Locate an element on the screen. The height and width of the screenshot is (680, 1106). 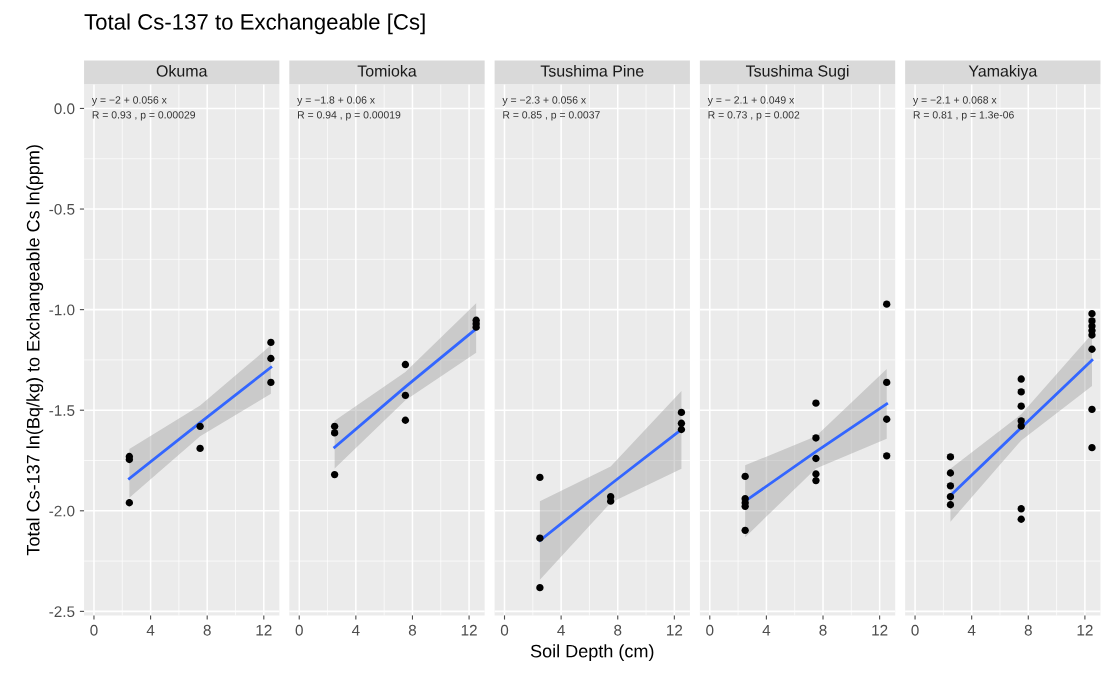
annotation: R = 0.85 , p = 0.0037 is located at coordinates (551, 116).